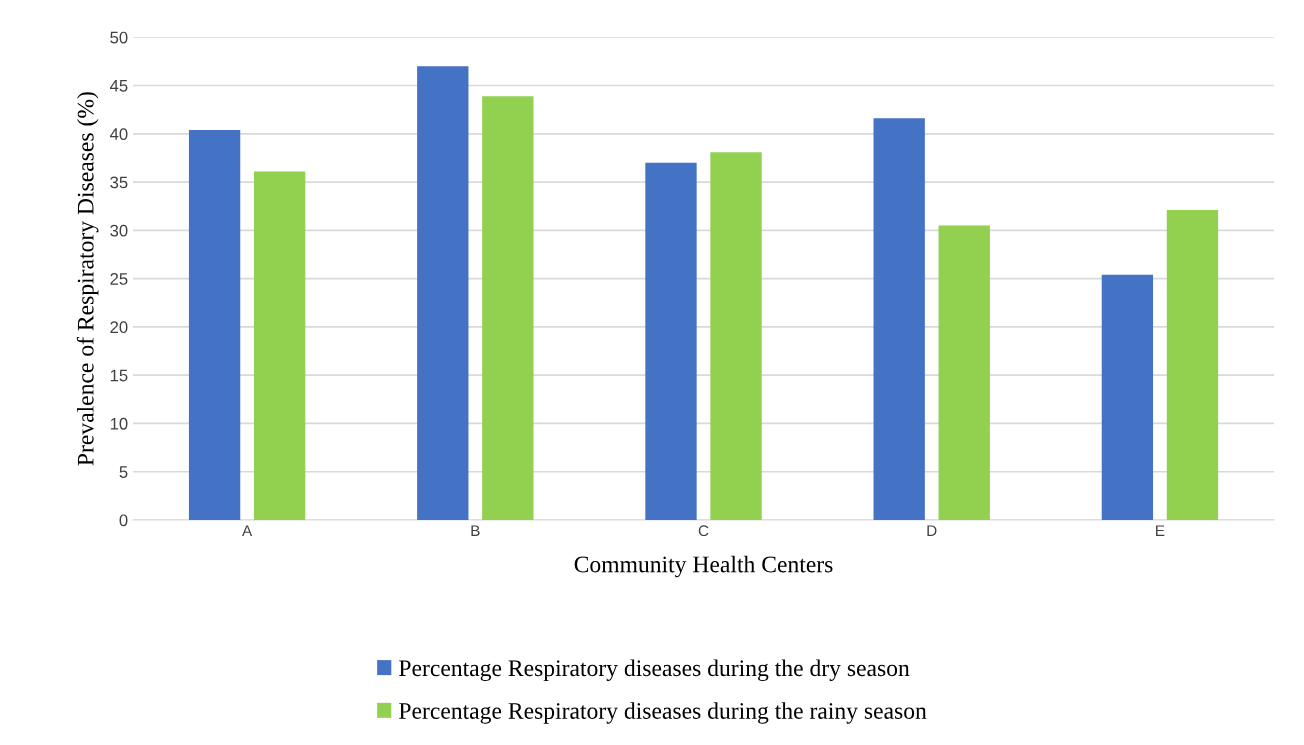 The image size is (1304, 745). Describe the element at coordinates (118, 134) in the screenshot. I see `y-tick-label: 40` at that location.